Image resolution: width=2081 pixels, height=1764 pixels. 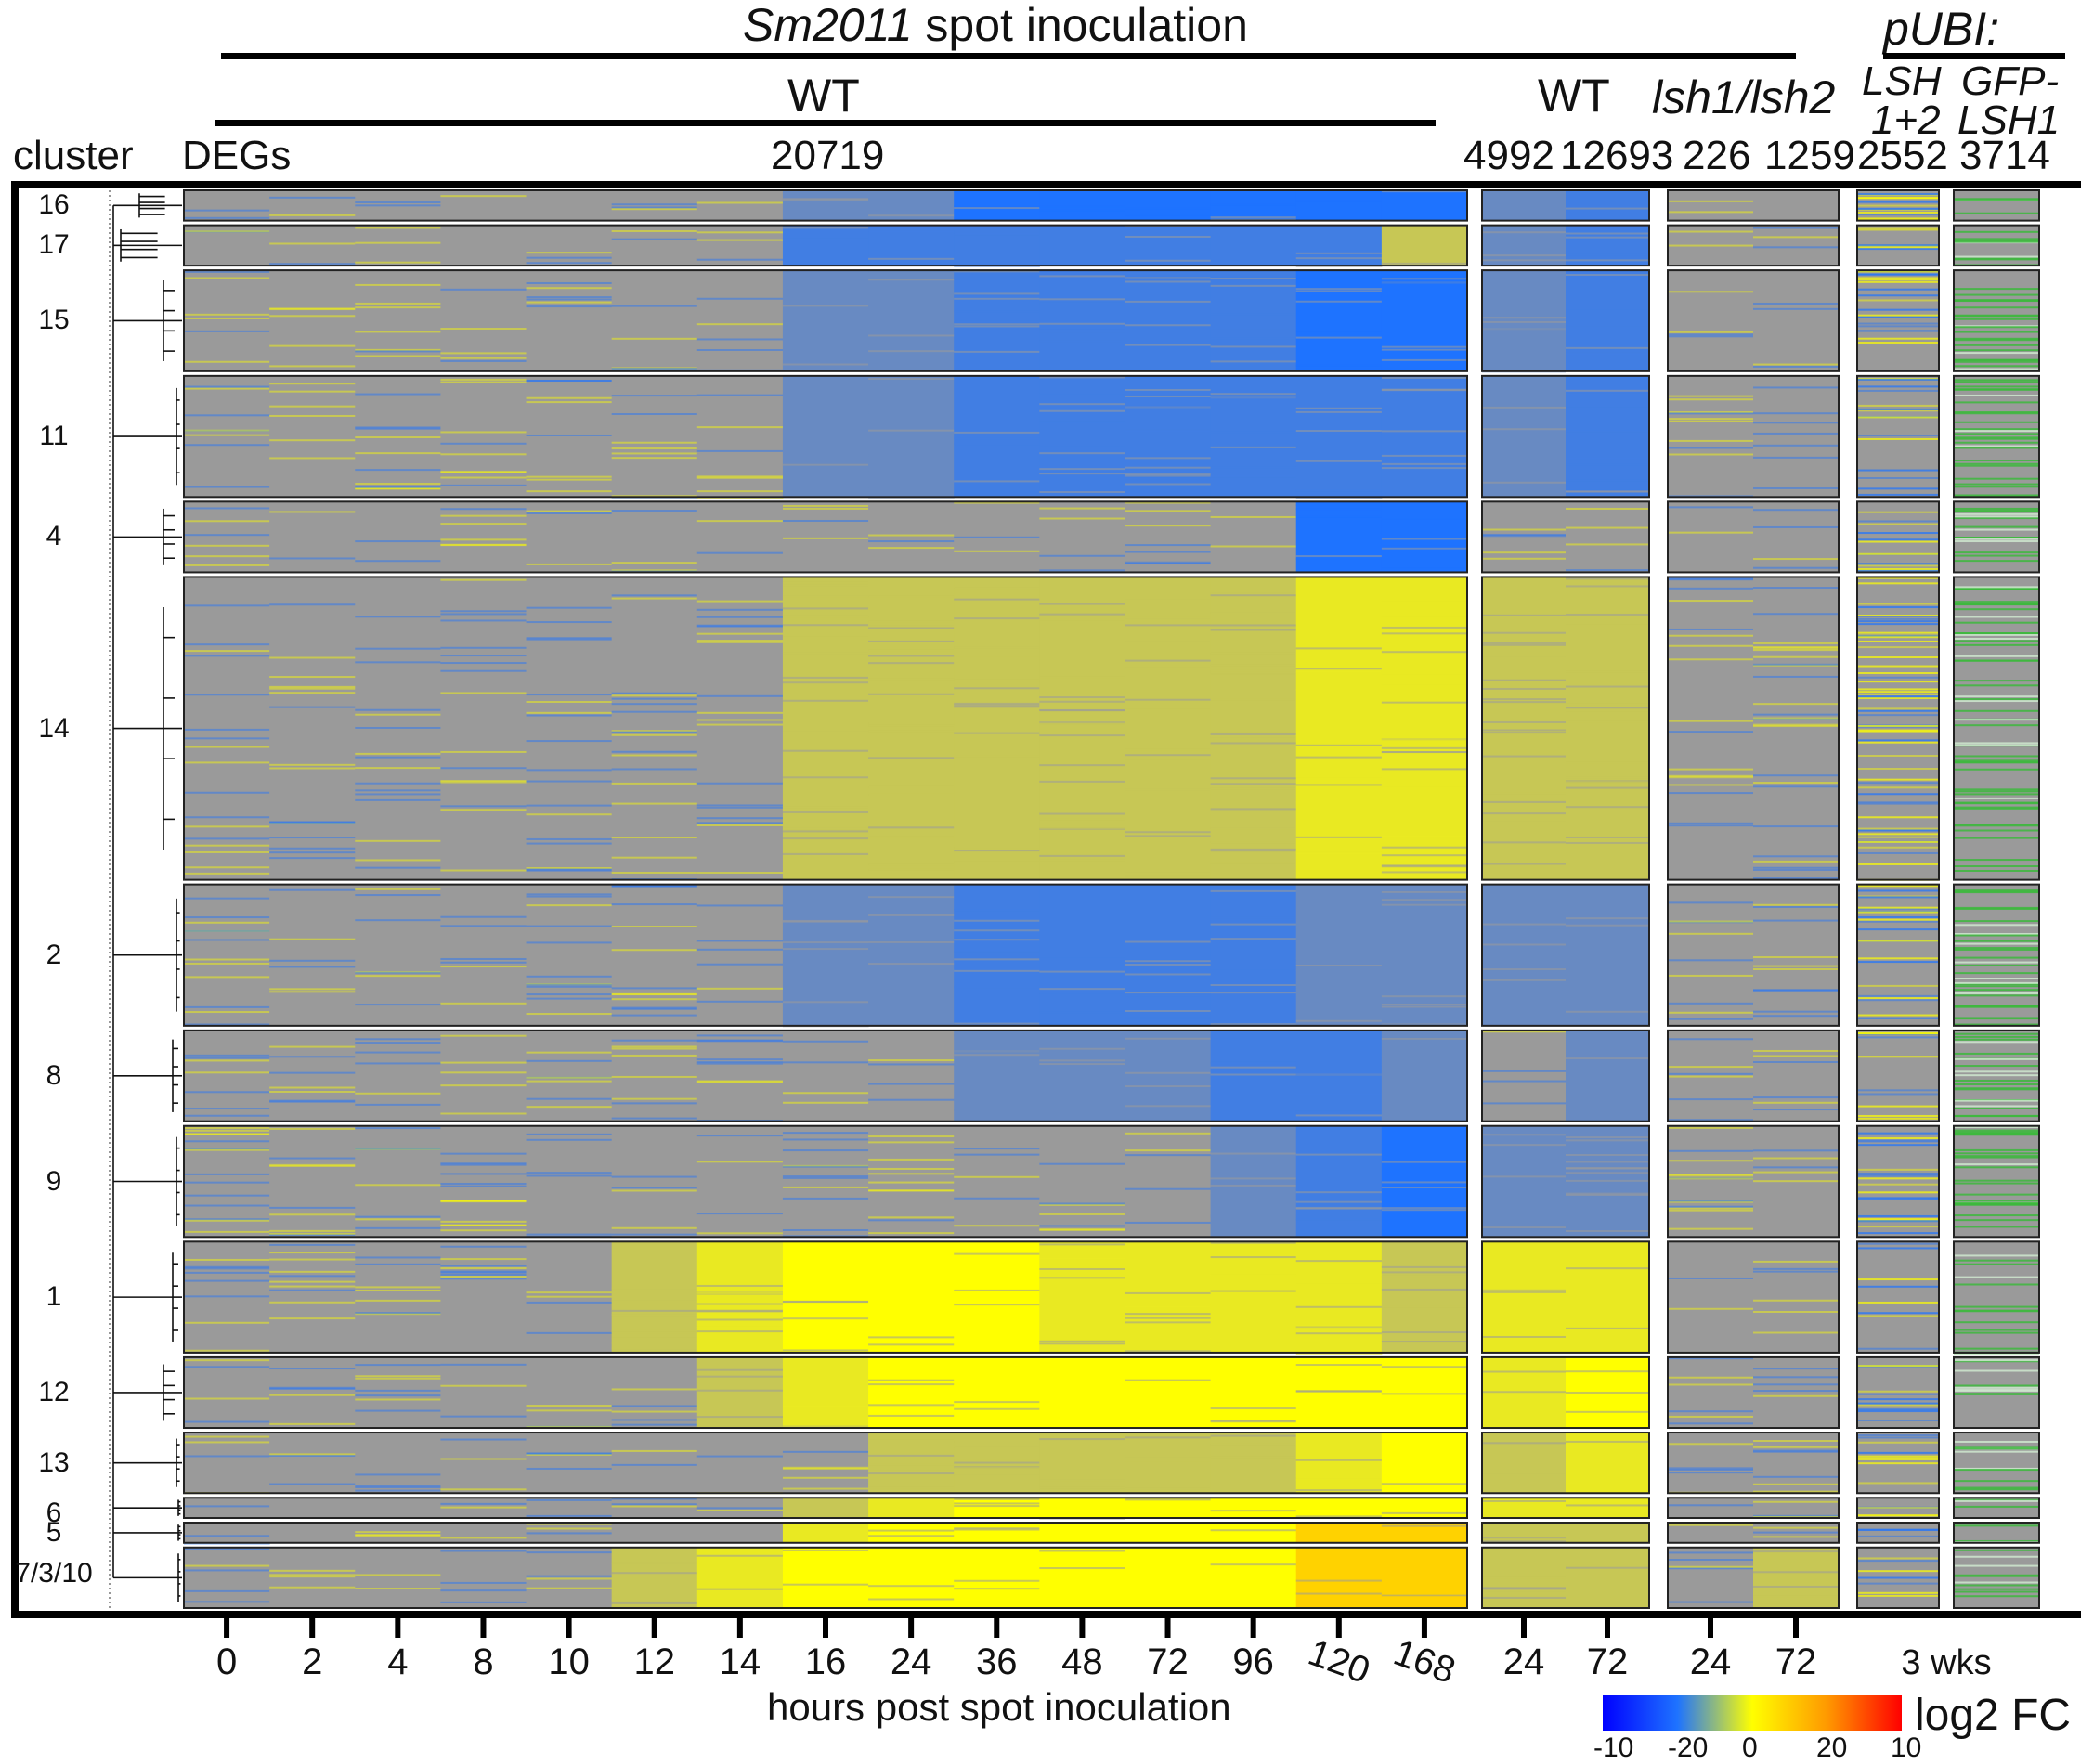 I want to click on cell-lsh, so click(x=1898, y=1508).